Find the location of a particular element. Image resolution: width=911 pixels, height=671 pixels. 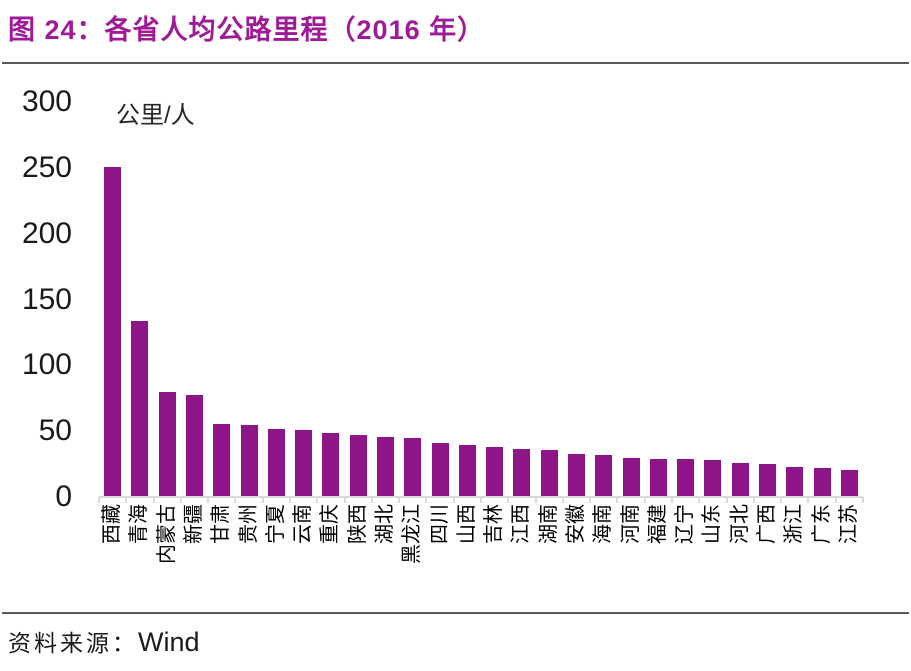

x-axis-label: 广东 is located at coordinates (821, 524).